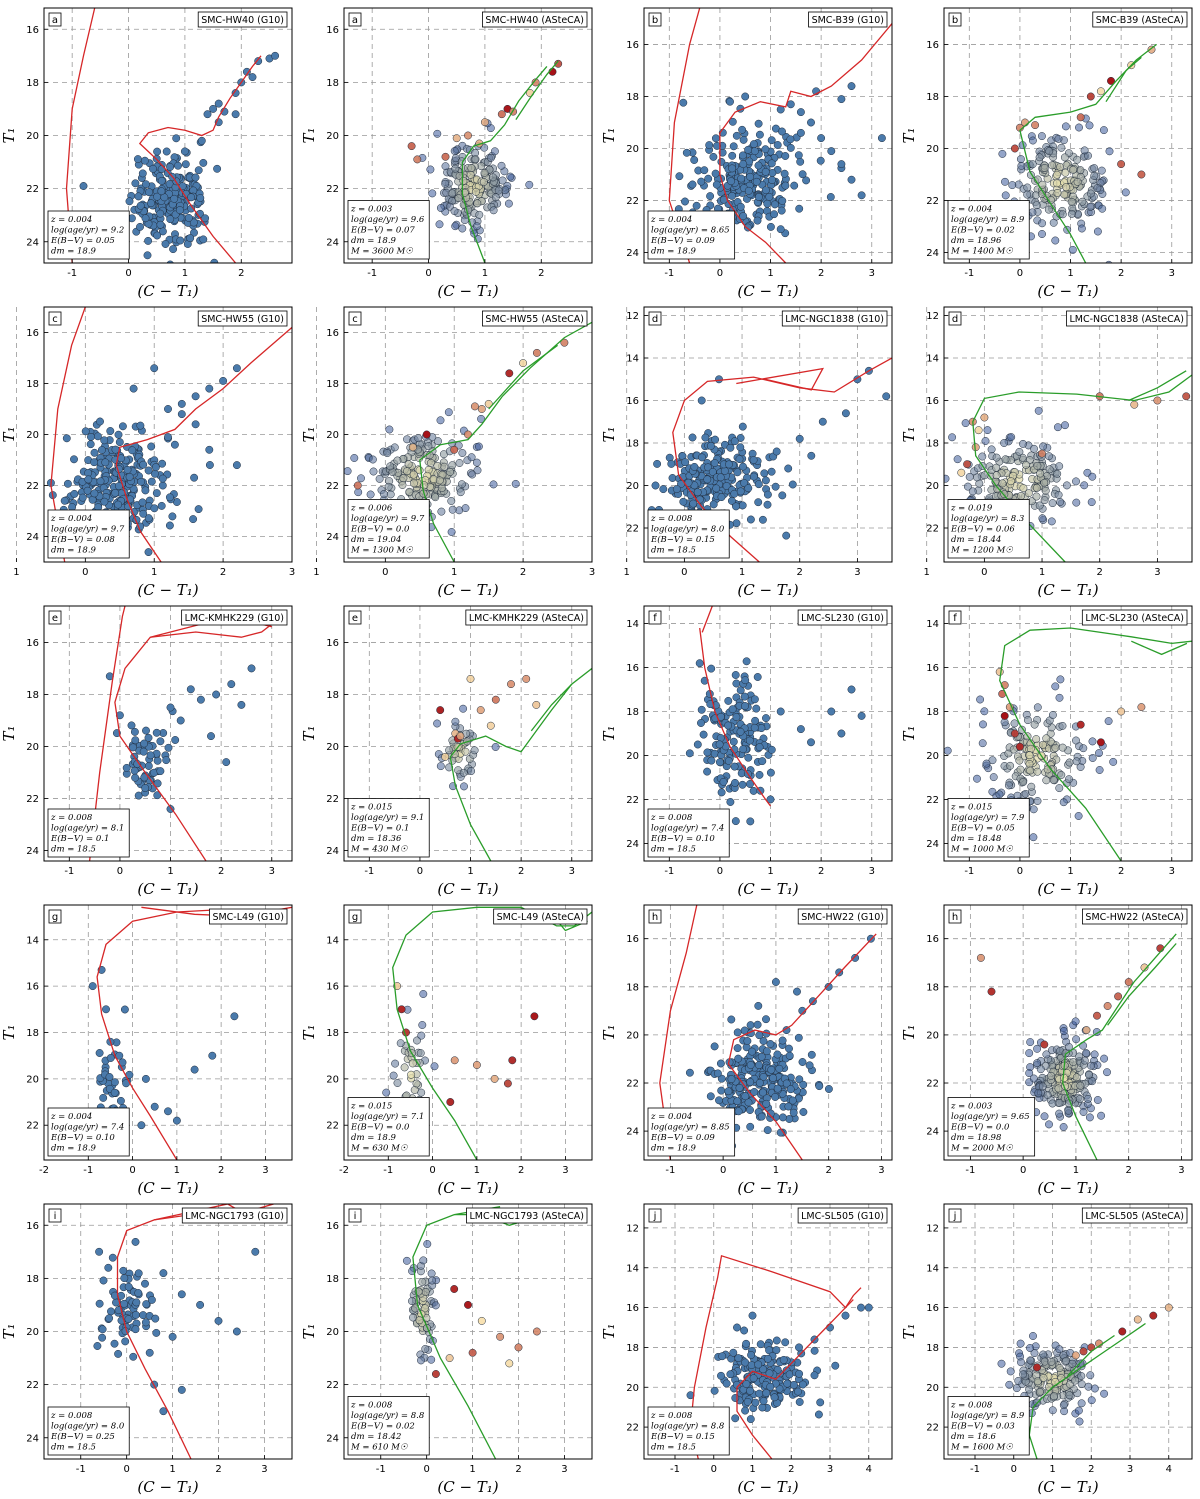 Image resolution: width=1200 pixels, height=1499 pixels. I want to click on panel-title: LMC-SL230 (ASteCA), so click(1134, 618).